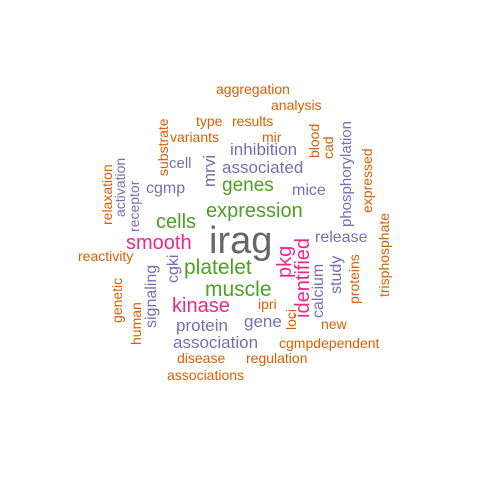  I want to click on word-association: association, so click(216, 342).